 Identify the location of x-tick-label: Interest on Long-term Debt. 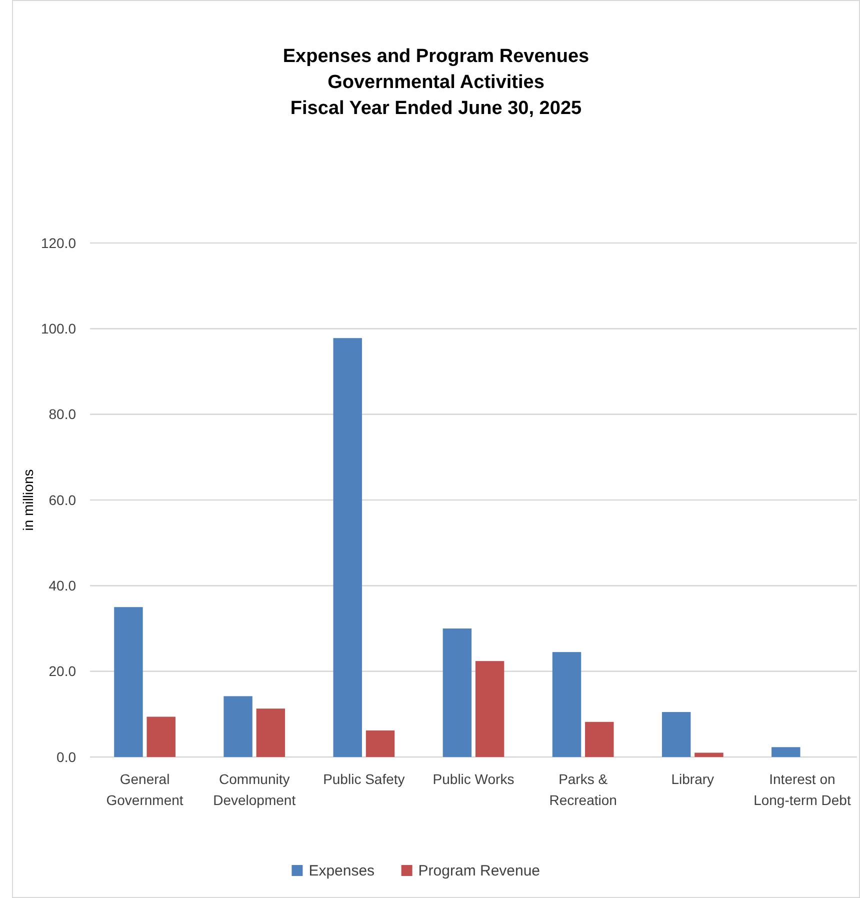
(802, 789).